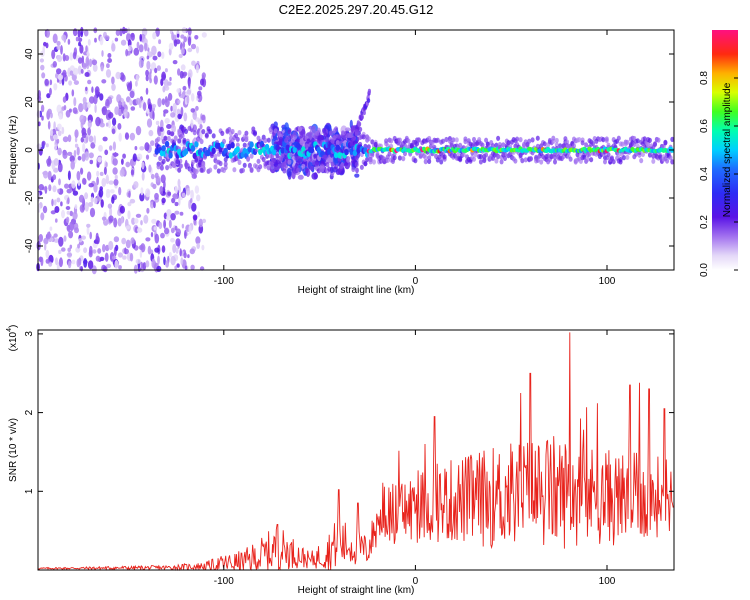 This screenshot has height=600, width=750. Describe the element at coordinates (224, 581) in the screenshot. I see `snr-x-tick-label: -100` at that location.